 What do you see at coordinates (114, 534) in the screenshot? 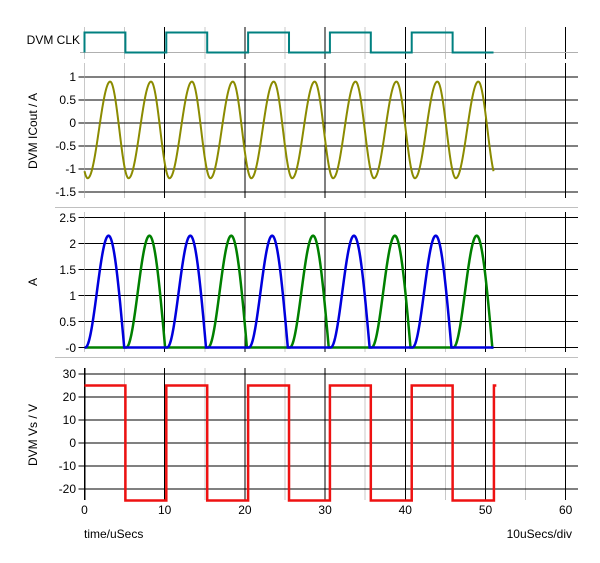
I see `x-axis-title: time/uSecs` at bounding box center [114, 534].